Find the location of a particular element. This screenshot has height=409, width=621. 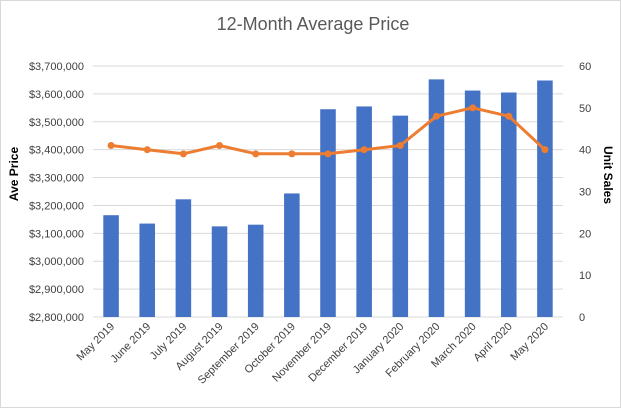

y2-axis-label: Unit Sales is located at coordinates (608, 175).